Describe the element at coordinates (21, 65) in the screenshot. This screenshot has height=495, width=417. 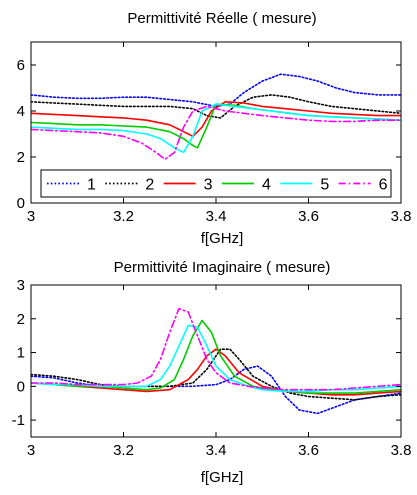
I see `y-tick-label: 6` at that location.